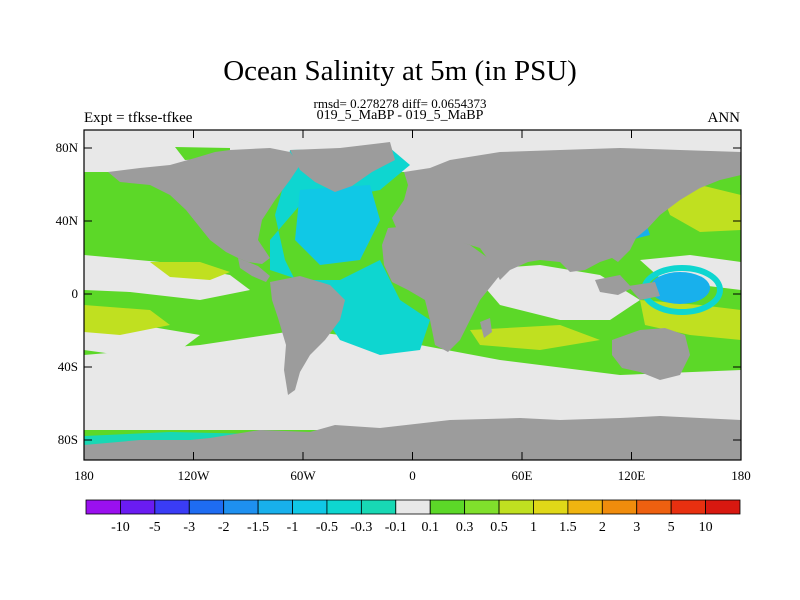 This screenshot has width=800, height=600. What do you see at coordinates (258, 527) in the screenshot?
I see `colorbar-label: -1.5` at bounding box center [258, 527].